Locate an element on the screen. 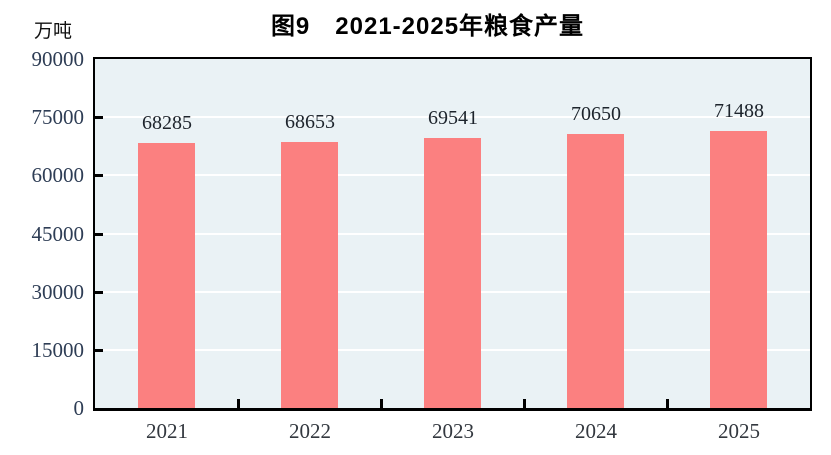  gridline is located at coordinates (452, 117).